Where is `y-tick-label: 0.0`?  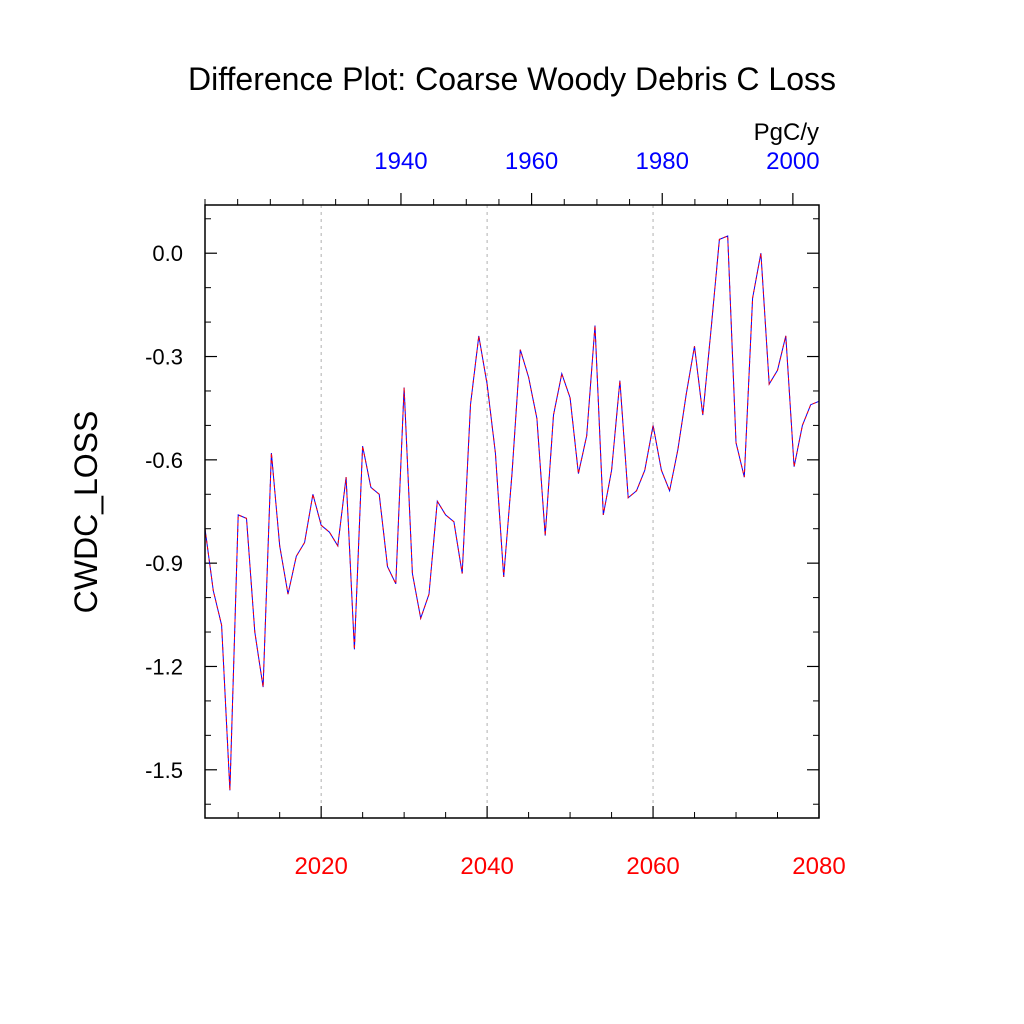
y-tick-label: 0.0 is located at coordinates (167, 253).